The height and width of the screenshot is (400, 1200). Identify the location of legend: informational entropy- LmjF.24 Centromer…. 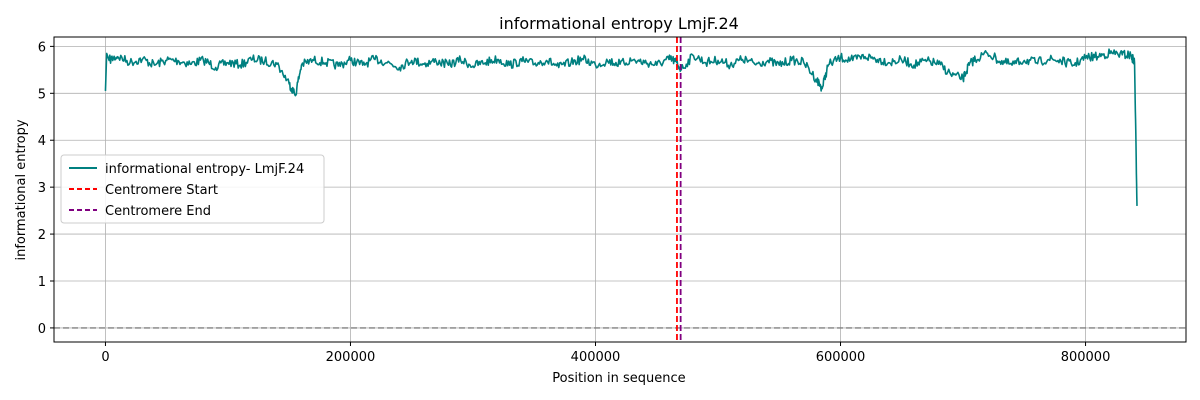
(192, 189).